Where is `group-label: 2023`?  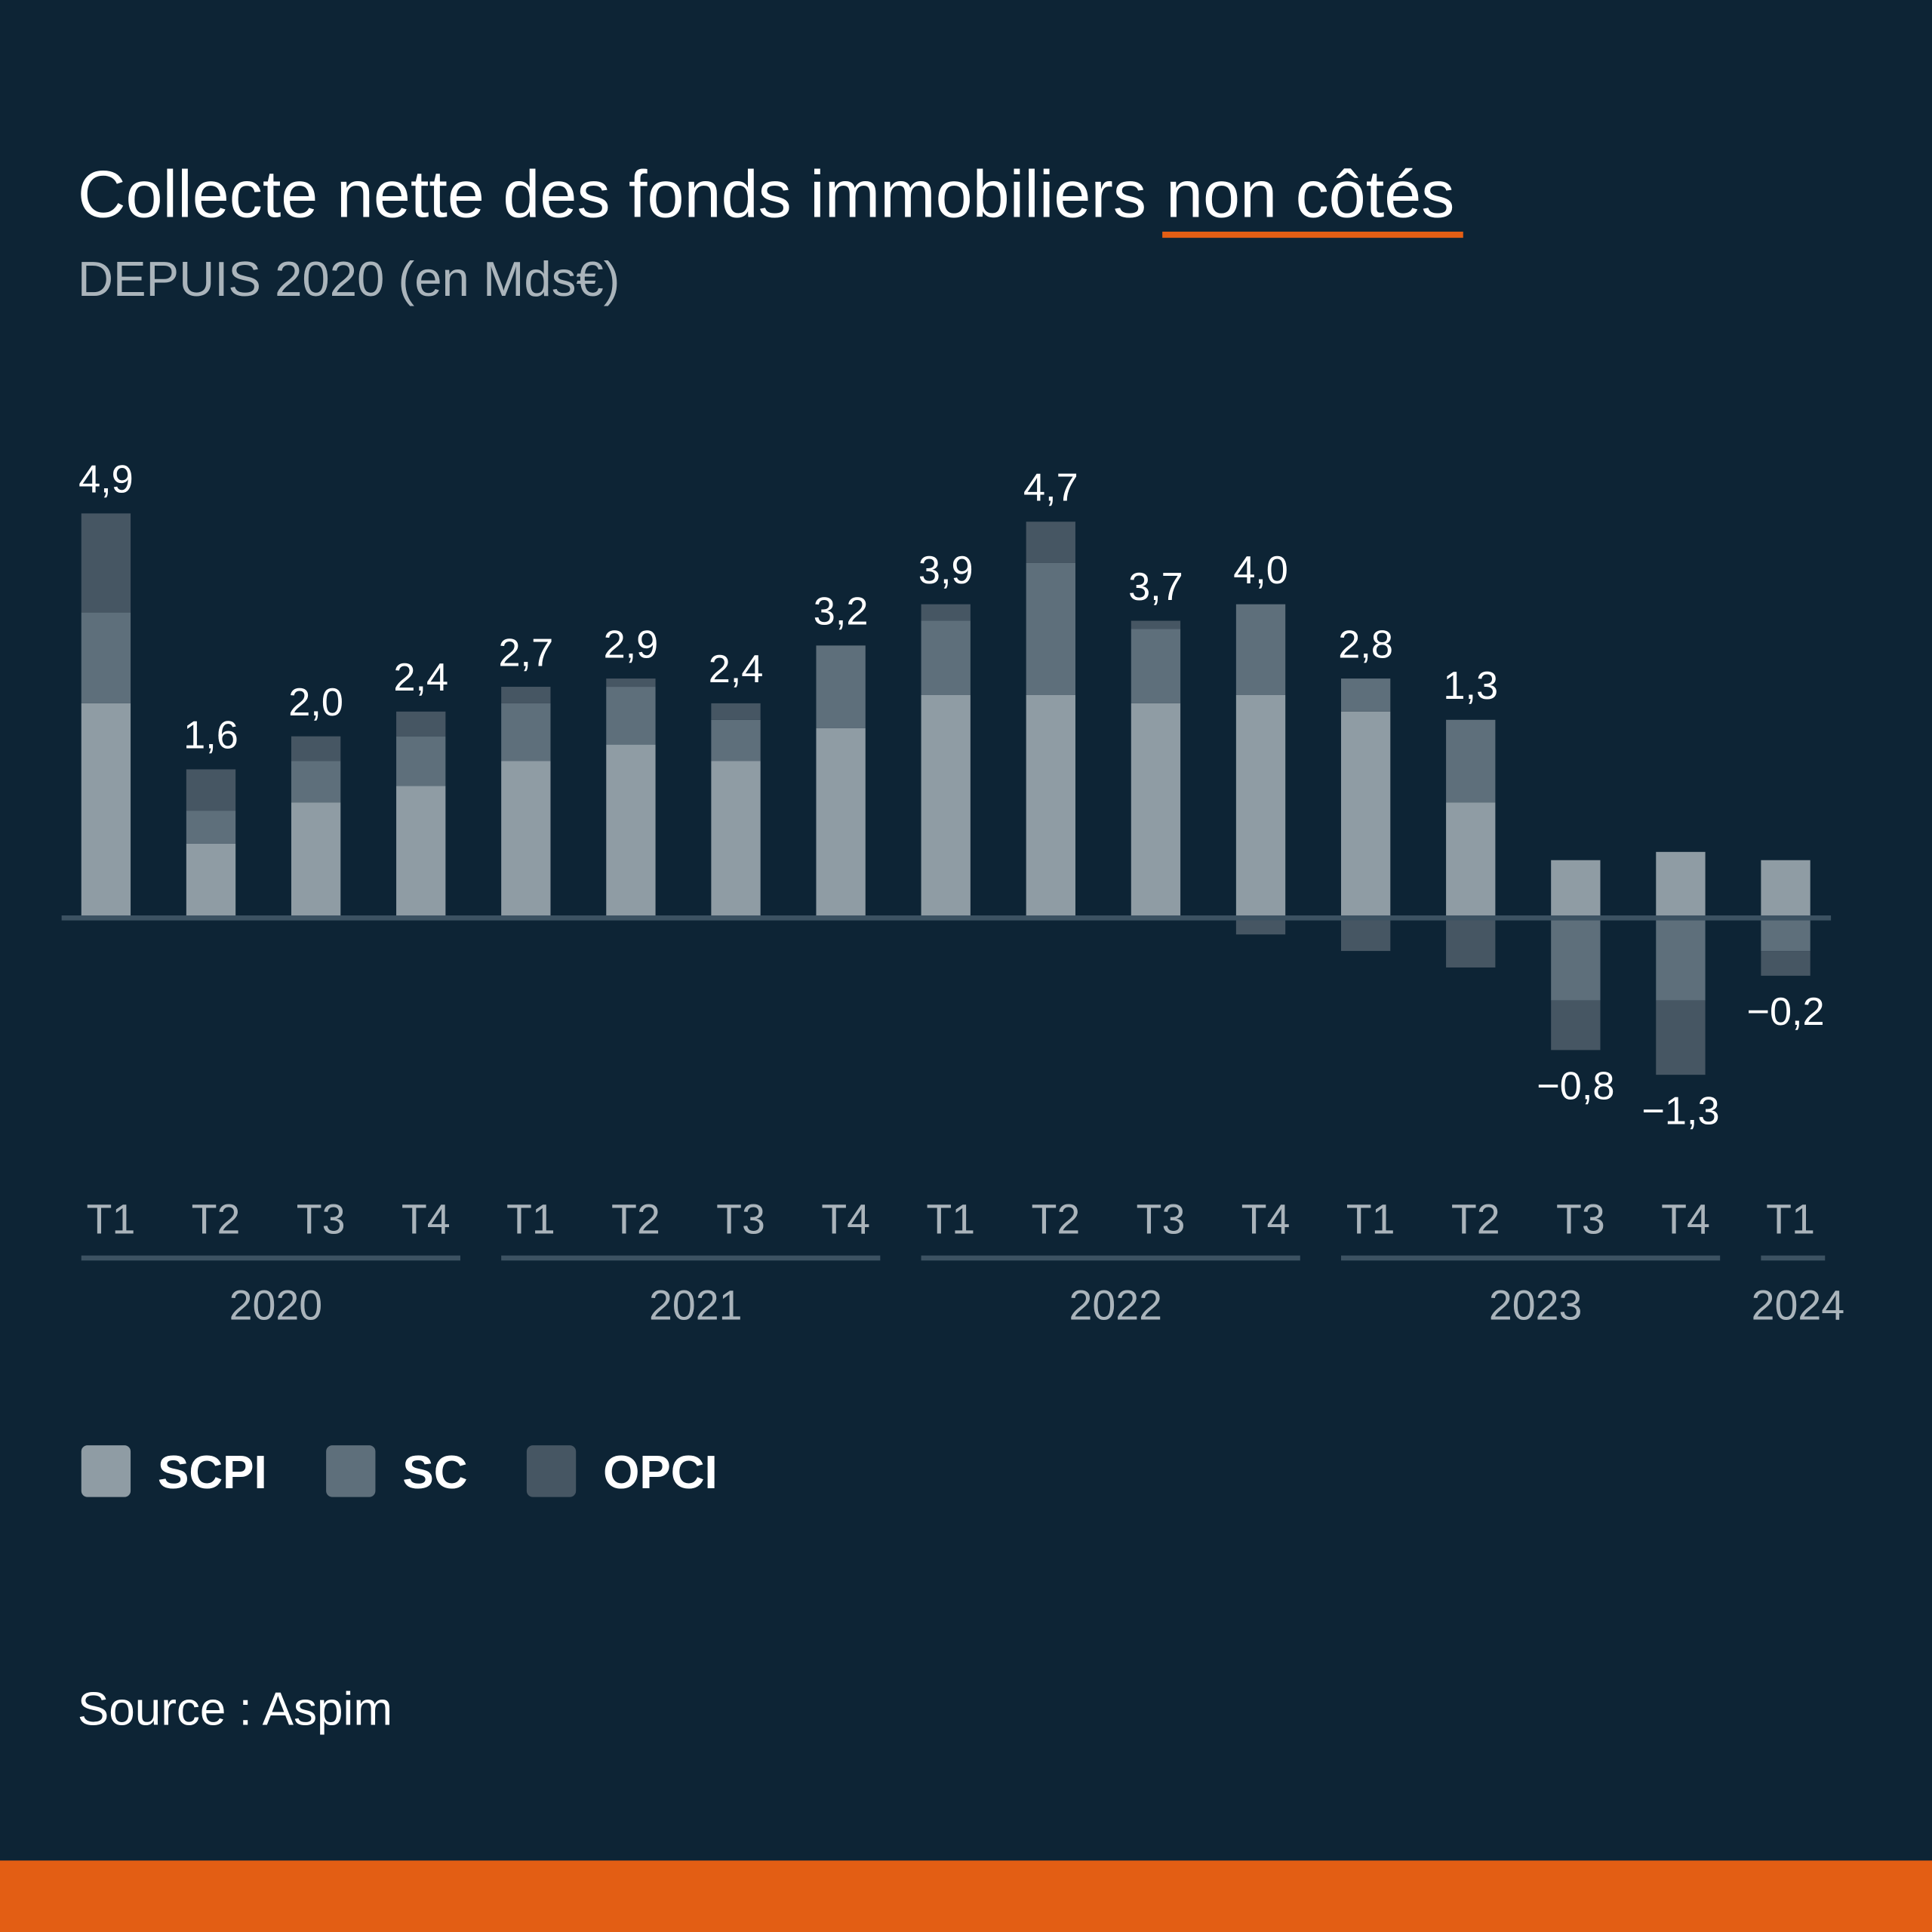 group-label: 2023 is located at coordinates (1535, 1305).